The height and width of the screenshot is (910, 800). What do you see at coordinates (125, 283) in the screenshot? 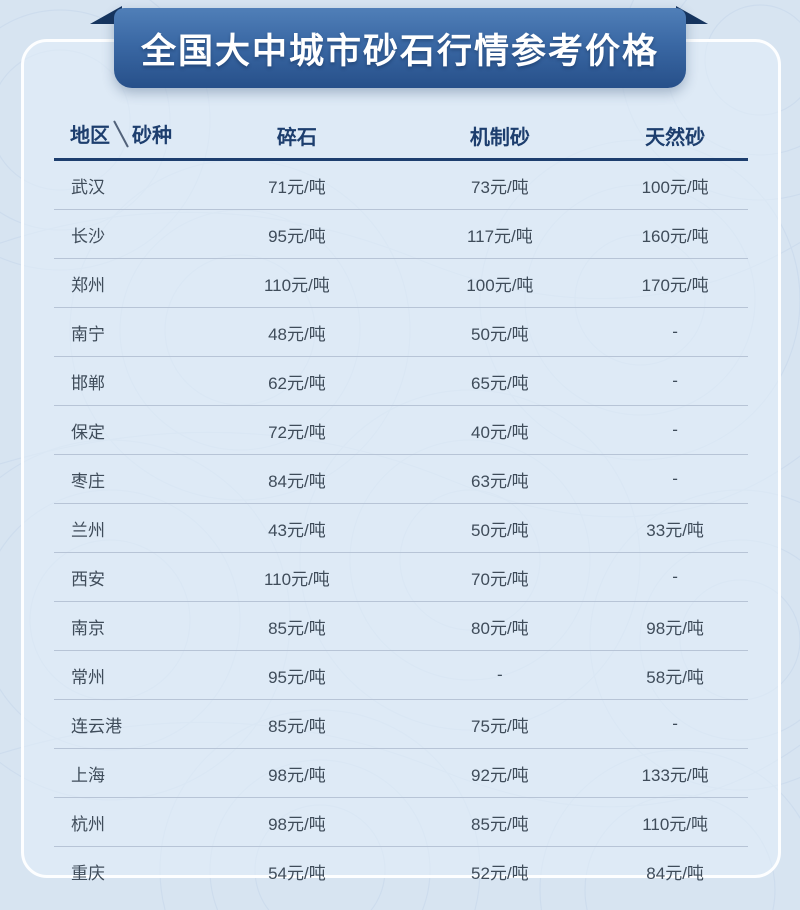
I see `city-cell: 郑州` at bounding box center [125, 283].